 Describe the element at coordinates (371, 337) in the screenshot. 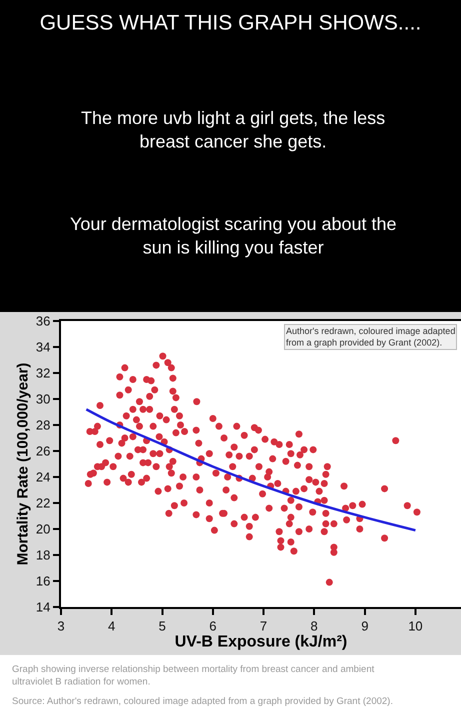

I see `annotation: Author's redrawn, coloured image adapted from a graph provided by Grant (2002).` at that location.